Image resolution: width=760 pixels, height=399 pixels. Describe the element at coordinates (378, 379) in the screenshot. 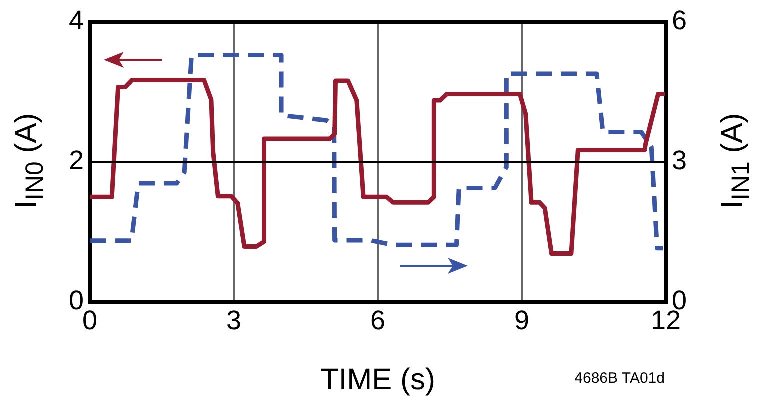

I see `x-axis-title: TIME (s)` at that location.